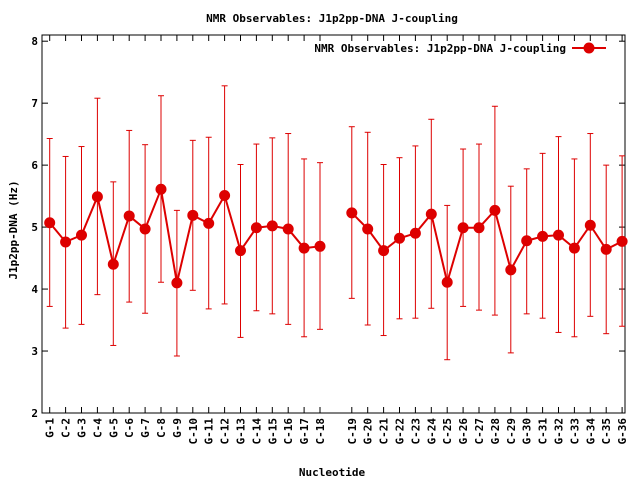 The image size is (640, 480). What do you see at coordinates (495, 431) in the screenshot?
I see `x-tick-label: G-28` at bounding box center [495, 431].